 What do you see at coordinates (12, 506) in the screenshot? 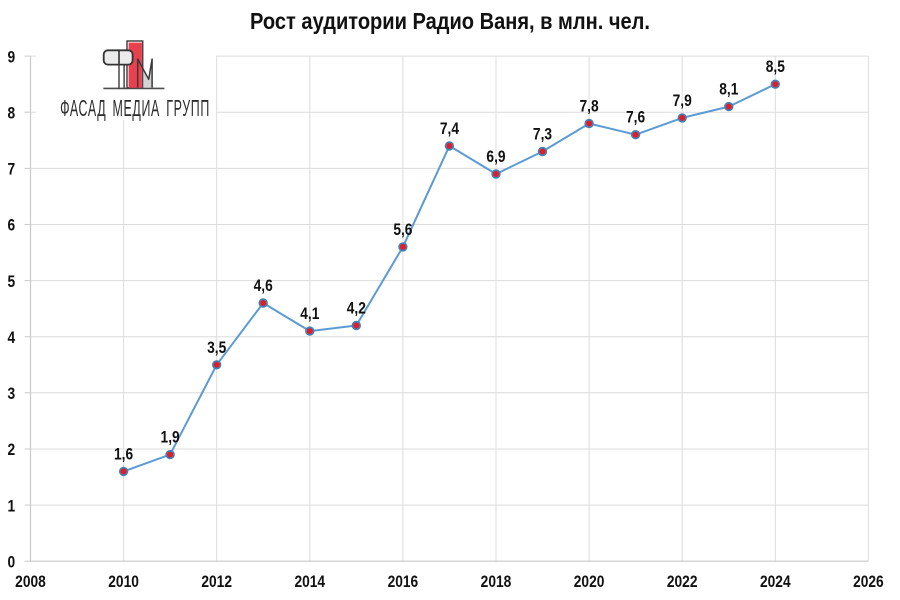
I see `svg-text: 1` at bounding box center [12, 506].